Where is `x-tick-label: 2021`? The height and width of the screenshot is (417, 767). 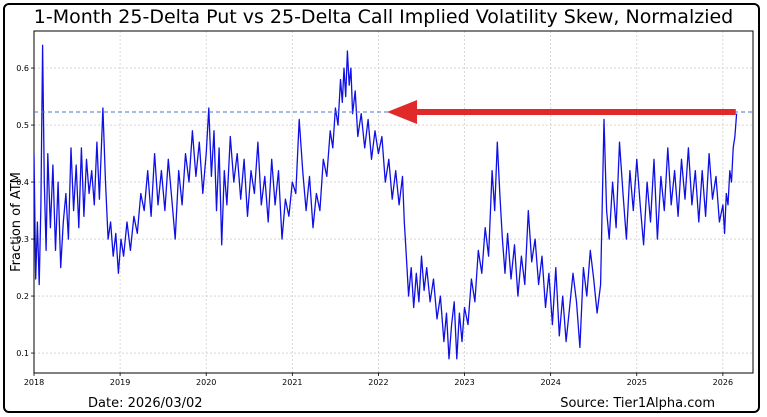
x-tick-label: 2021 is located at coordinates (292, 382).